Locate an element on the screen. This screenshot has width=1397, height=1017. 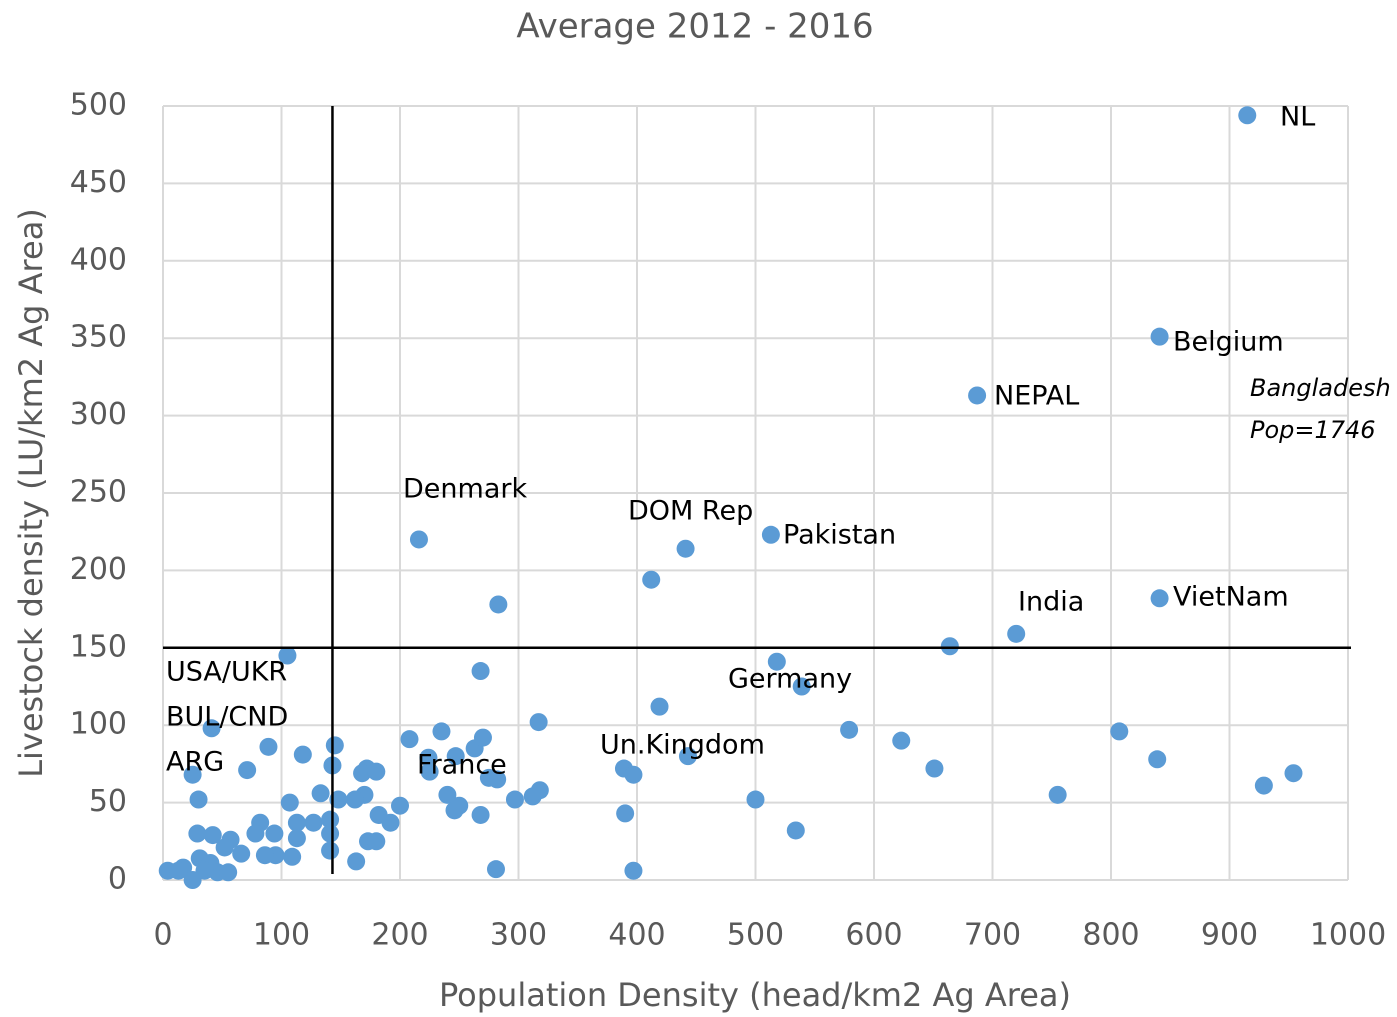
x-tick-label: 200 is located at coordinates (399, 935).